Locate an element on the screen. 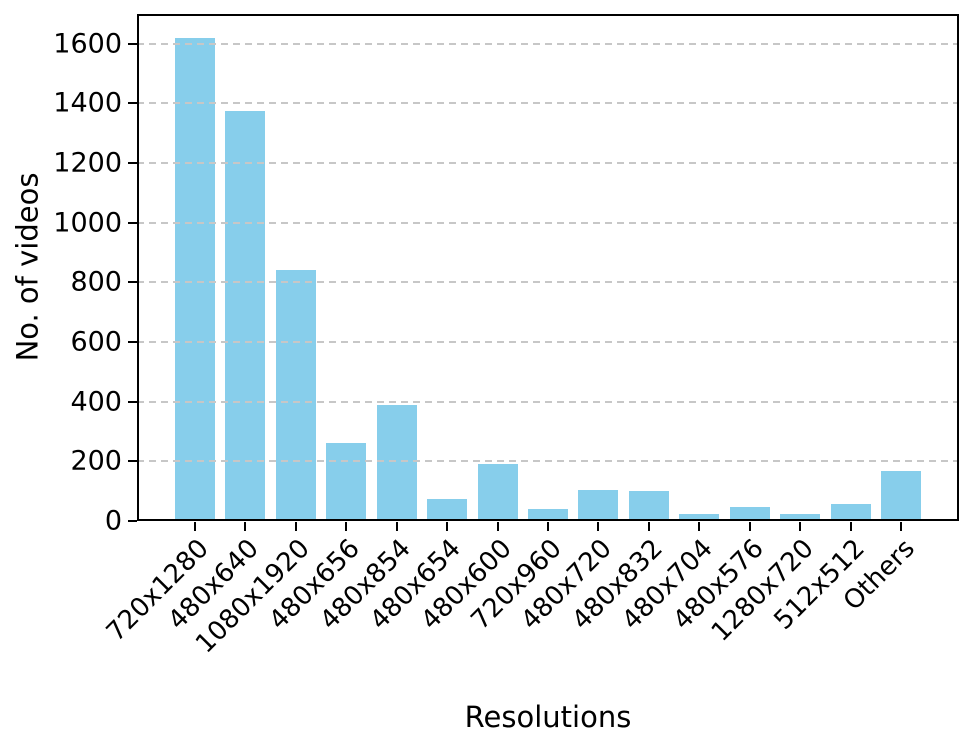 The width and height of the screenshot is (972, 749). y-axis-title: No. of videos is located at coordinates (27, 267).